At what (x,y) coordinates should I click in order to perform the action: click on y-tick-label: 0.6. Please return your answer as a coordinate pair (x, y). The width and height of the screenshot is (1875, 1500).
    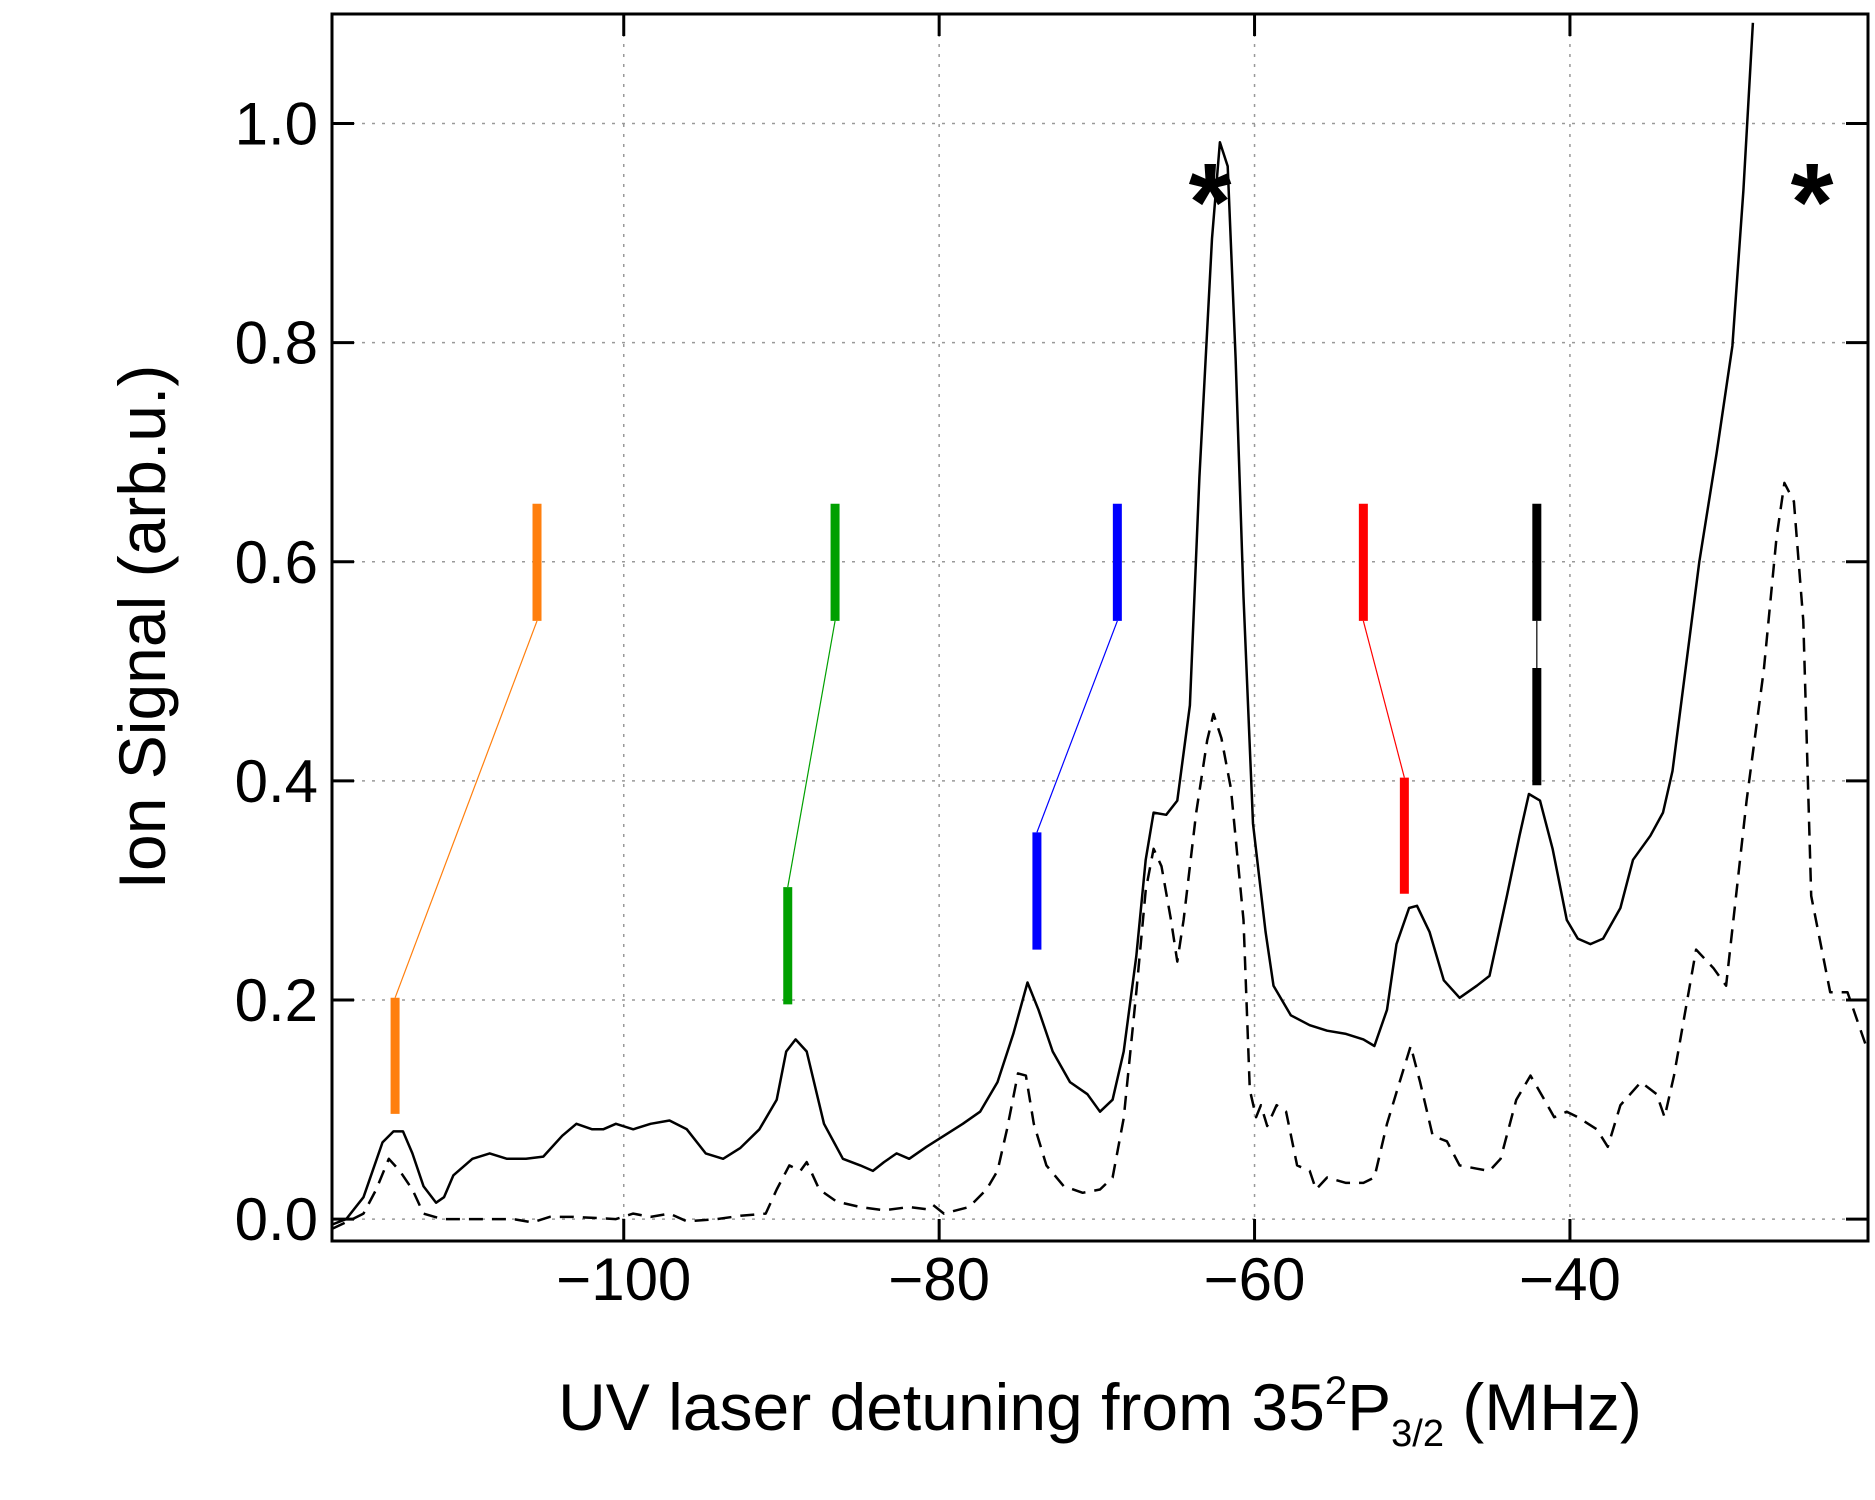
    Looking at the image, I should click on (276, 562).